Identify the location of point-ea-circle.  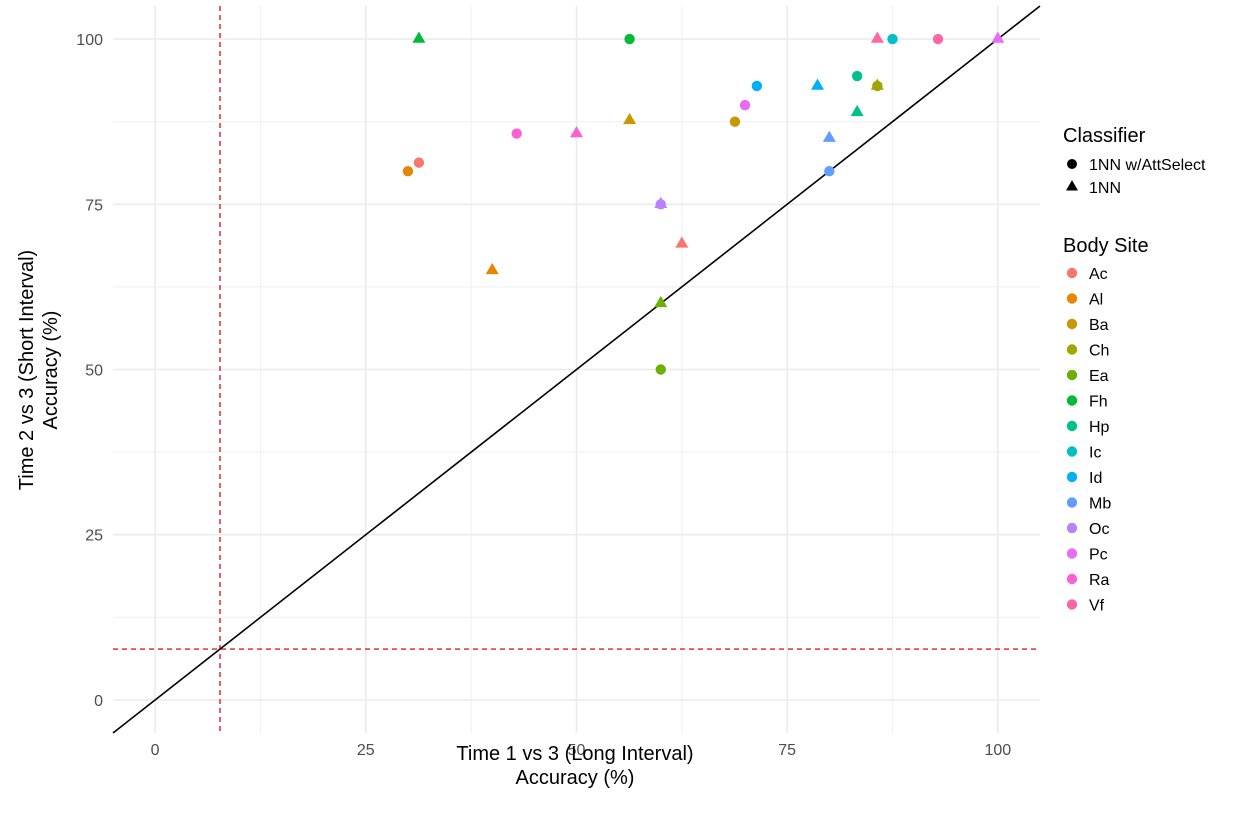
(660, 369).